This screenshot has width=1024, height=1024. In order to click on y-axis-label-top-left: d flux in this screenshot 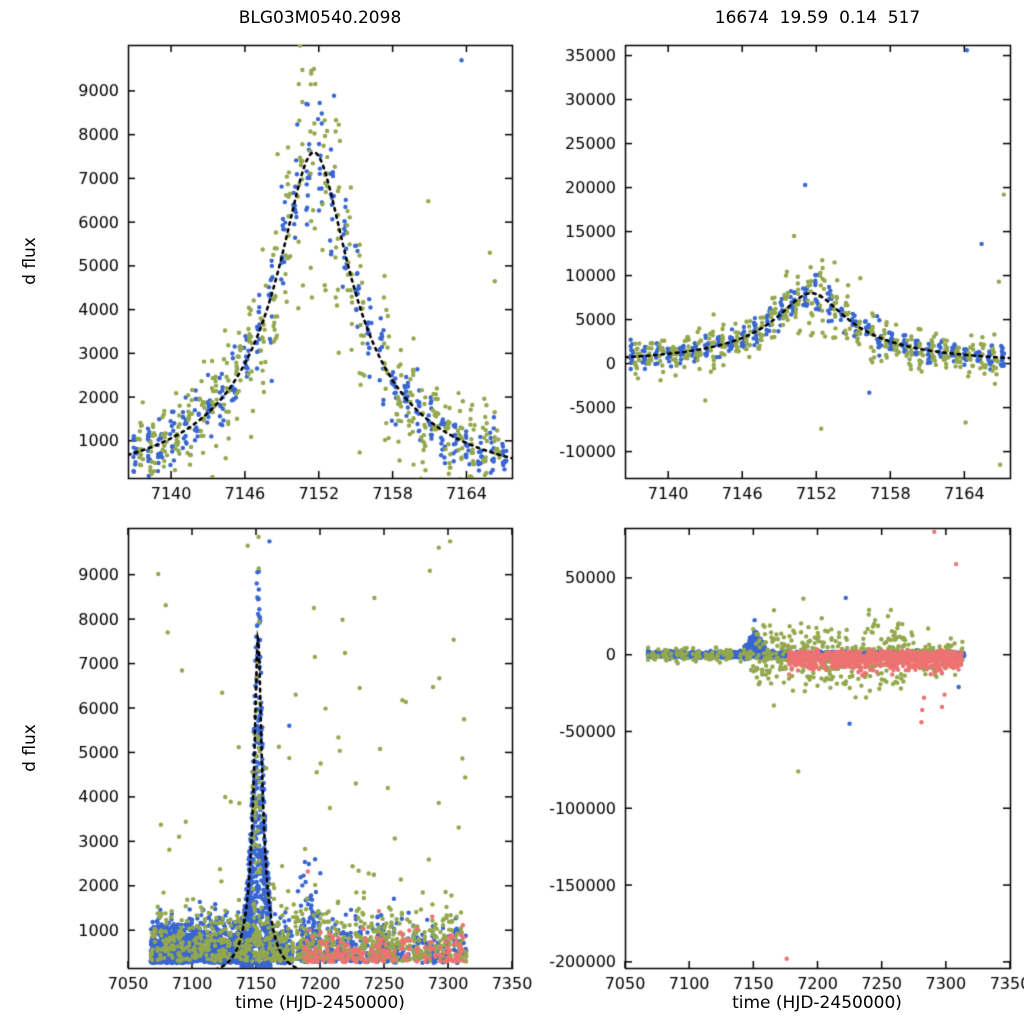, I will do `click(30, 261)`.